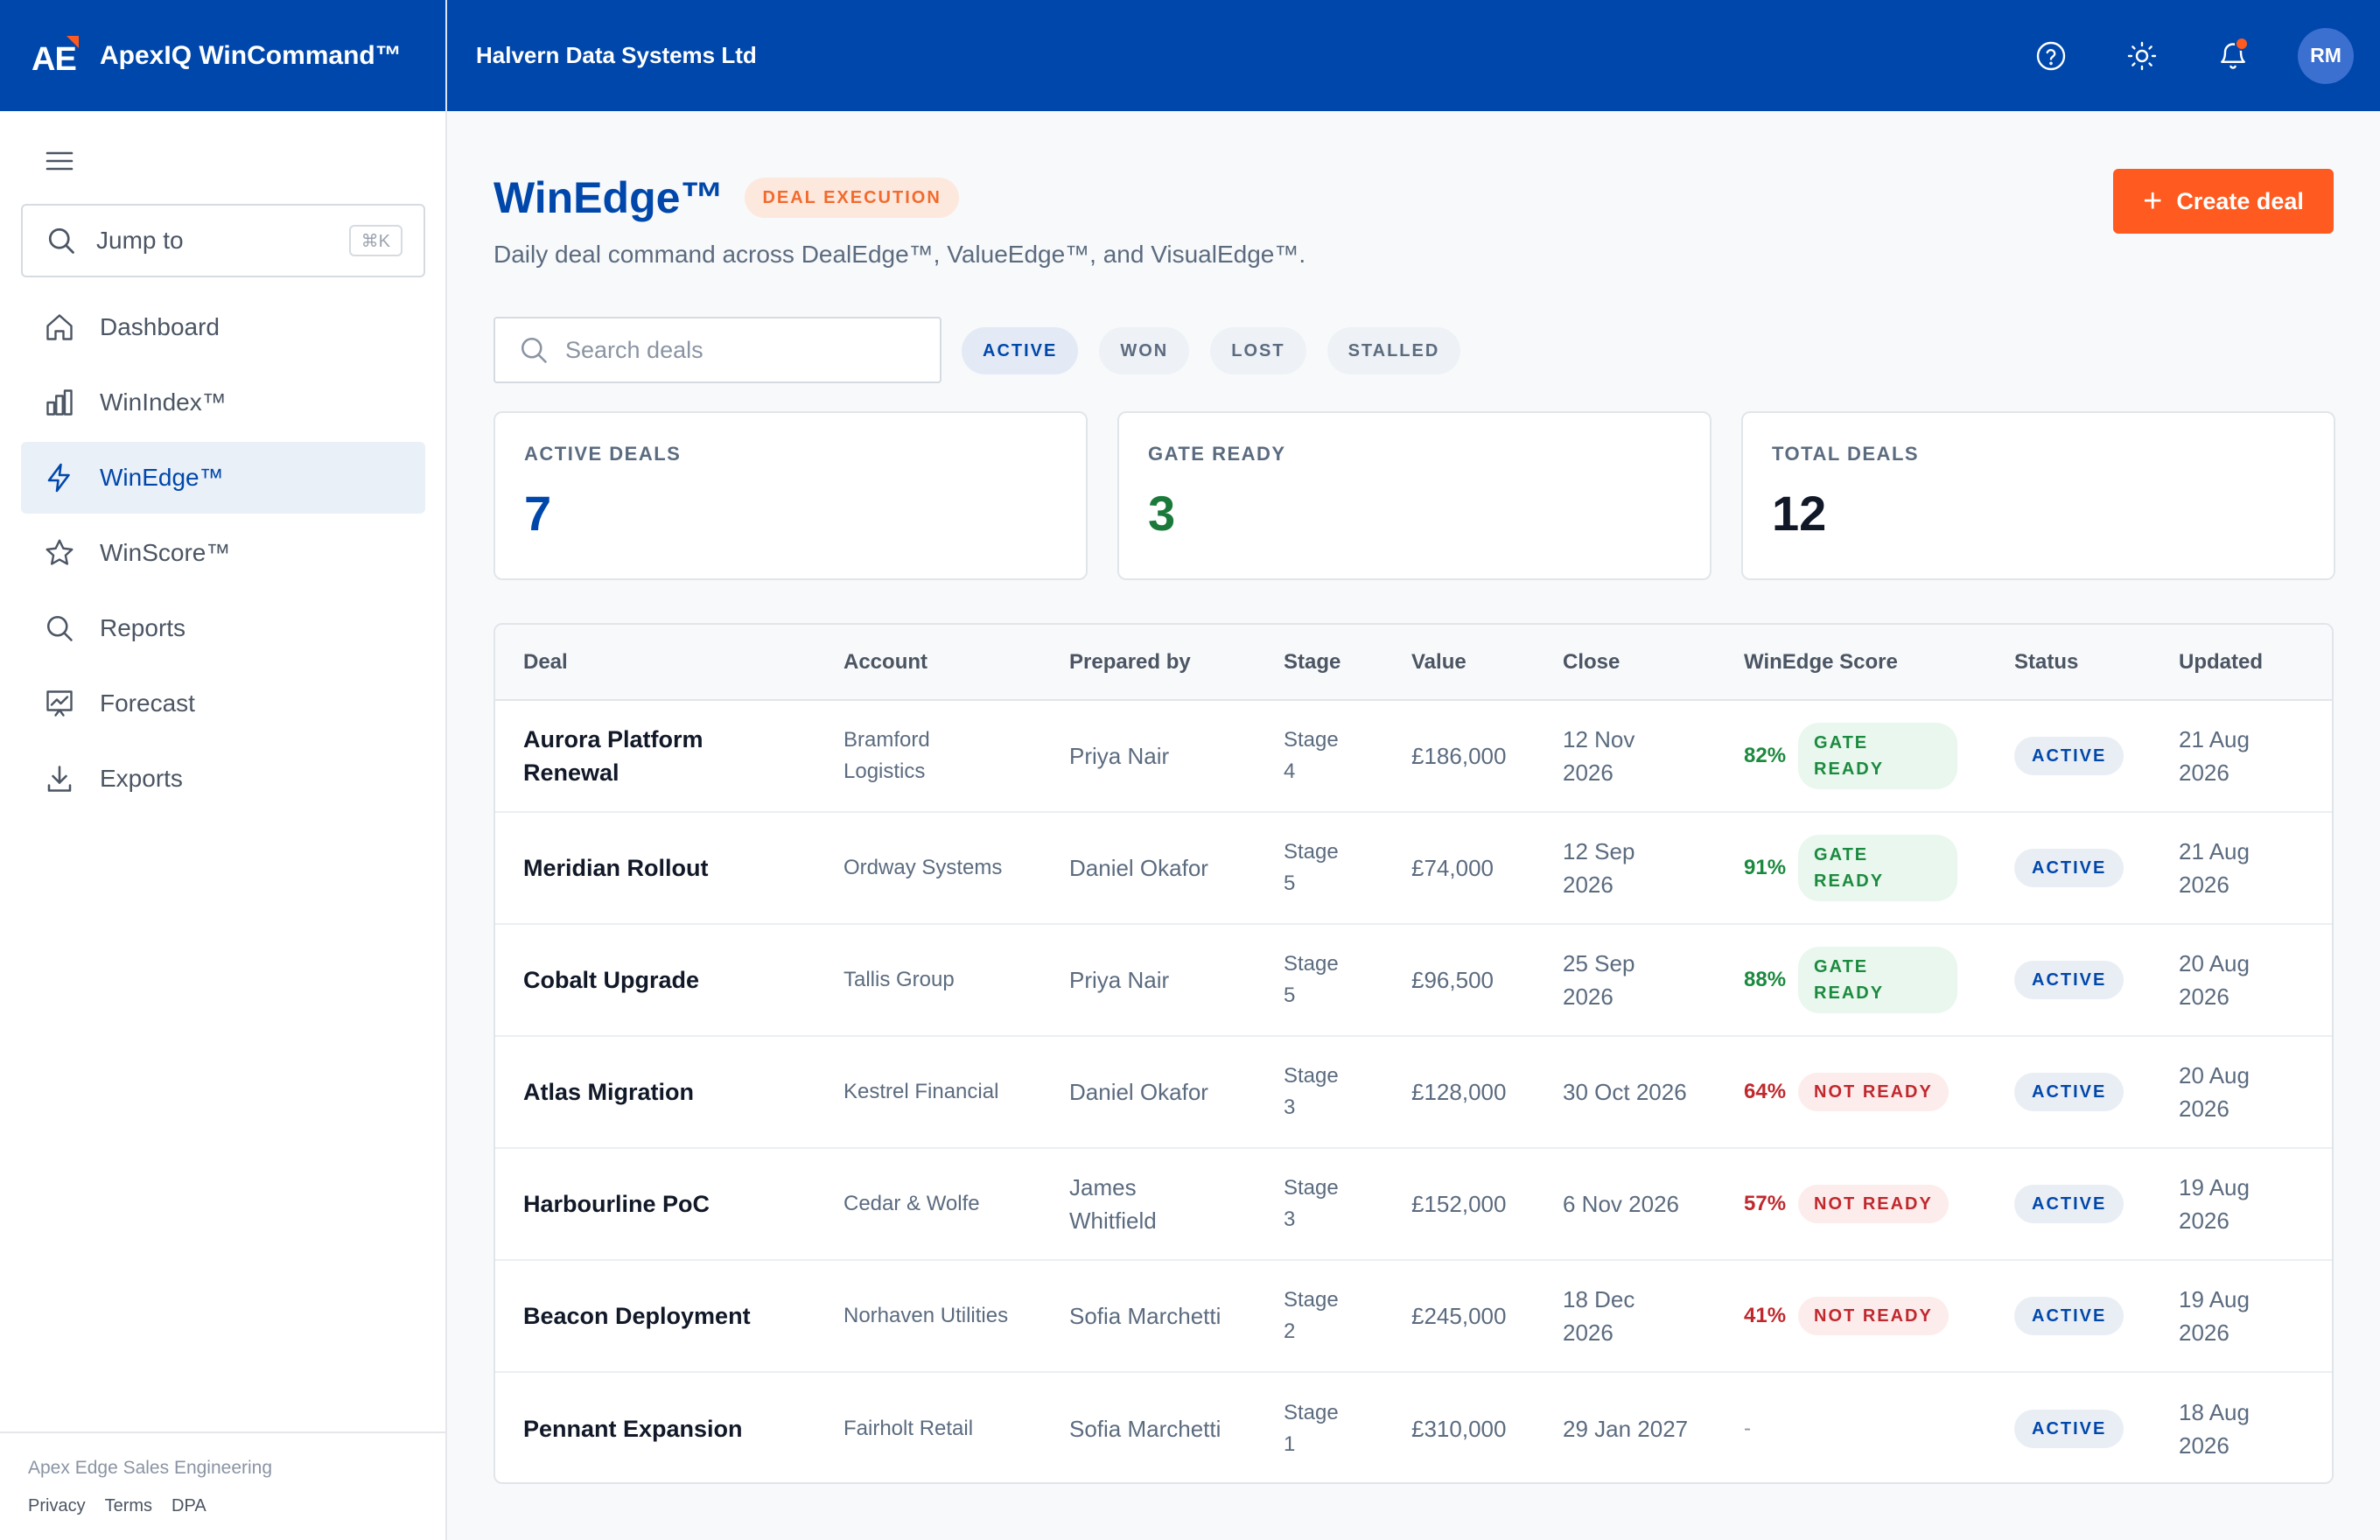 The width and height of the screenshot is (2380, 1540). I want to click on deal-value: £310,000, so click(1459, 1428).